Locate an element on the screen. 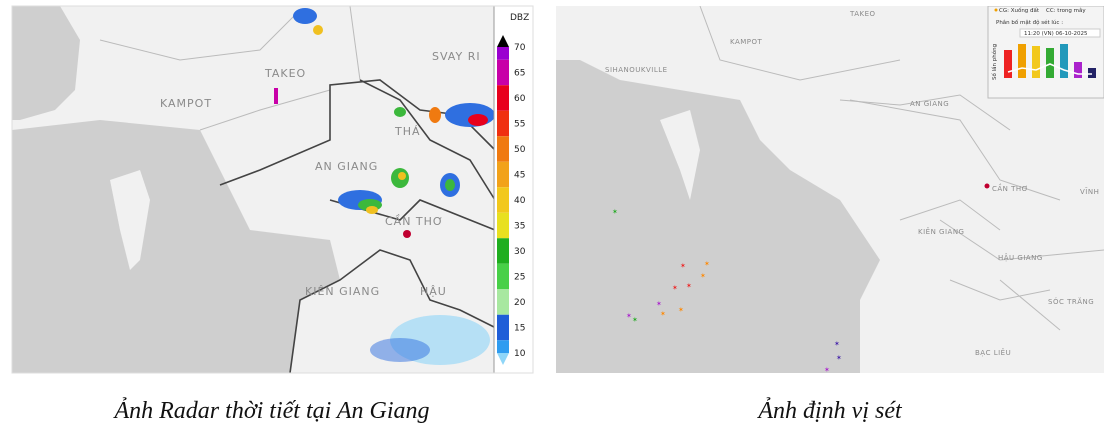 The height and width of the screenshot is (432, 1117). sea is located at coordinates (46, 63).